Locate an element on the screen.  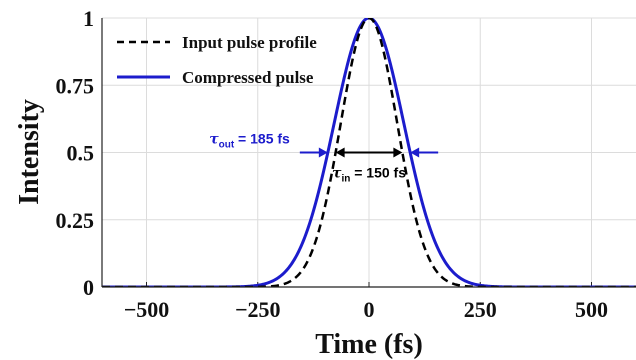
x-tick-label: 250 is located at coordinates (480, 309).